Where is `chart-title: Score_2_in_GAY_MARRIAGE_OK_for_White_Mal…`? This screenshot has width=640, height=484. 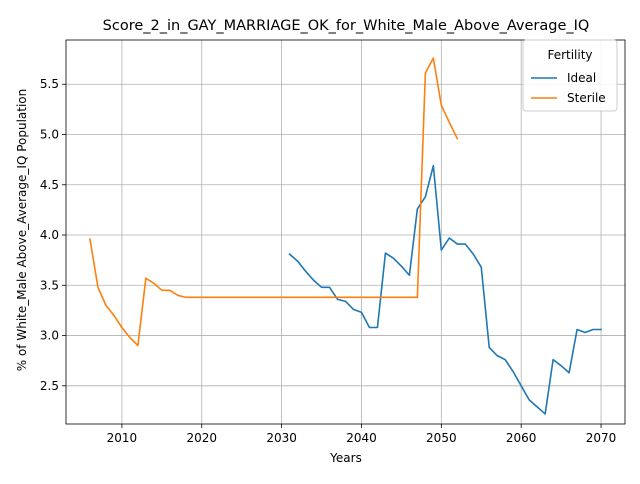 chart-title: Score_2_in_GAY_MARRIAGE_OK_for_White_Mal… is located at coordinates (346, 26).